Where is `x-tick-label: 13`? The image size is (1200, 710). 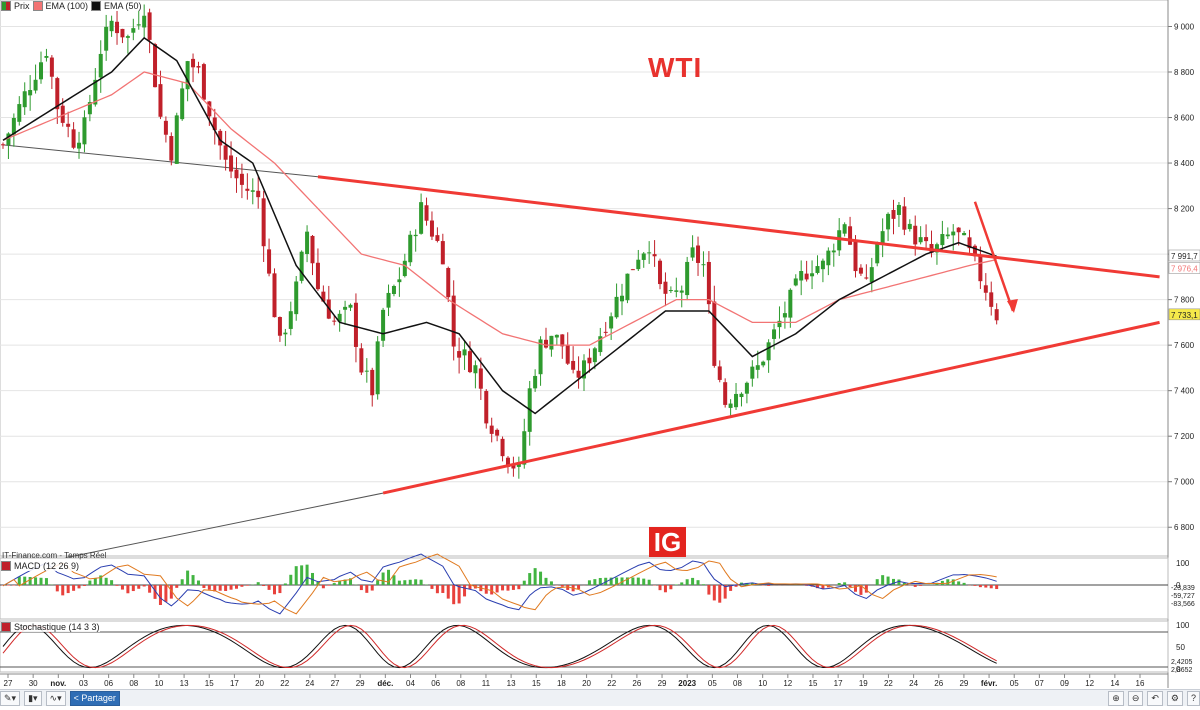 x-tick-label: 13 is located at coordinates (184, 683).